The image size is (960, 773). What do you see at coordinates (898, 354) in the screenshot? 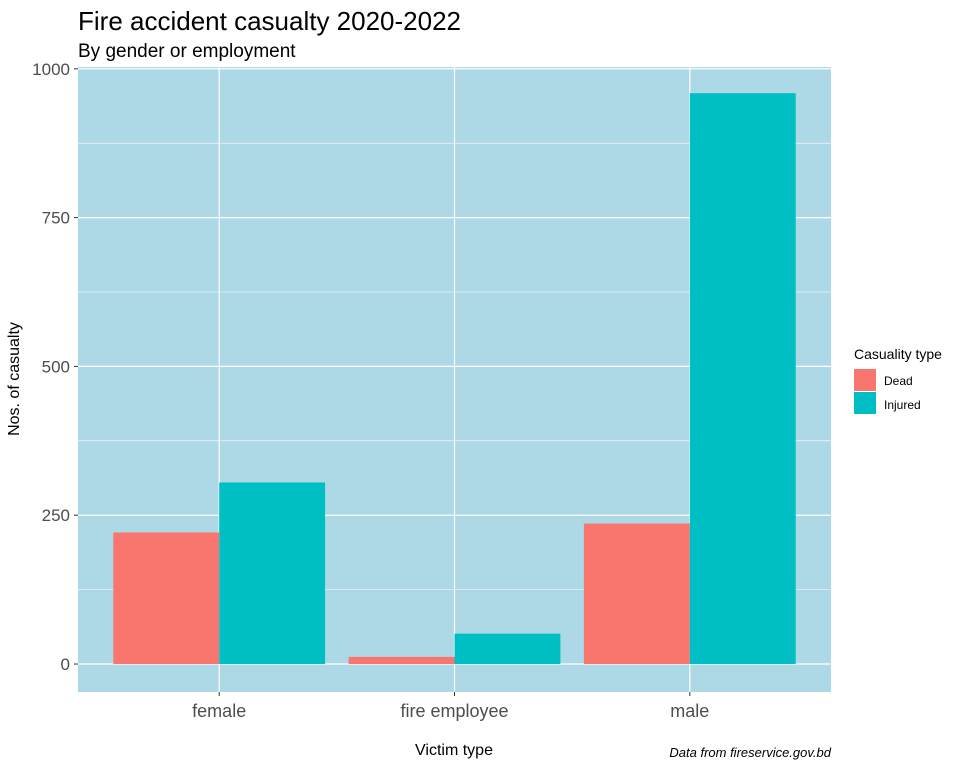
I see `legend-title: Casuality type` at bounding box center [898, 354].